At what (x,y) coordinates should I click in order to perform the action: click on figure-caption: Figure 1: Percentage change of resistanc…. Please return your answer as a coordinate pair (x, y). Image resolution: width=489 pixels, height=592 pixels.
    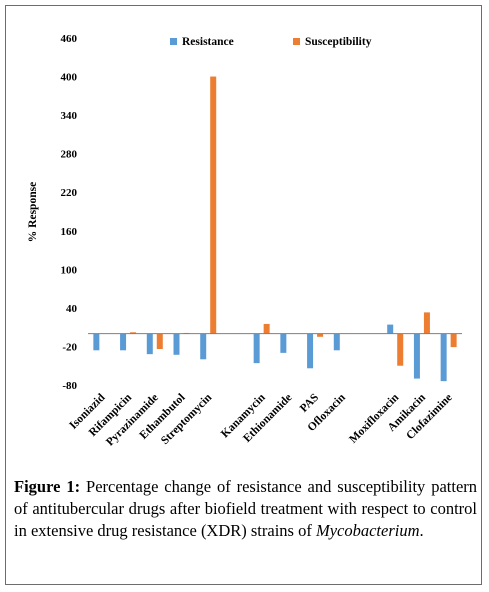
    Looking at the image, I should click on (245, 509).